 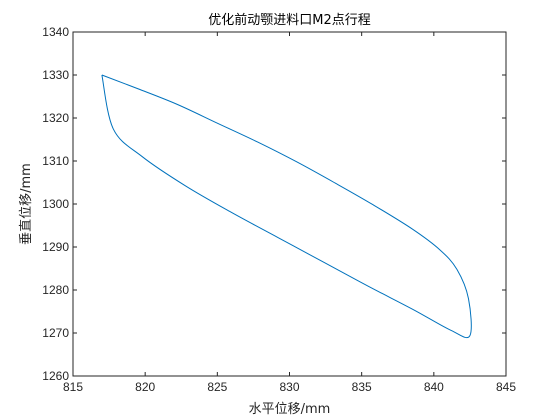 I want to click on x-axis-label: 水平位移/mm, so click(x=290, y=409).